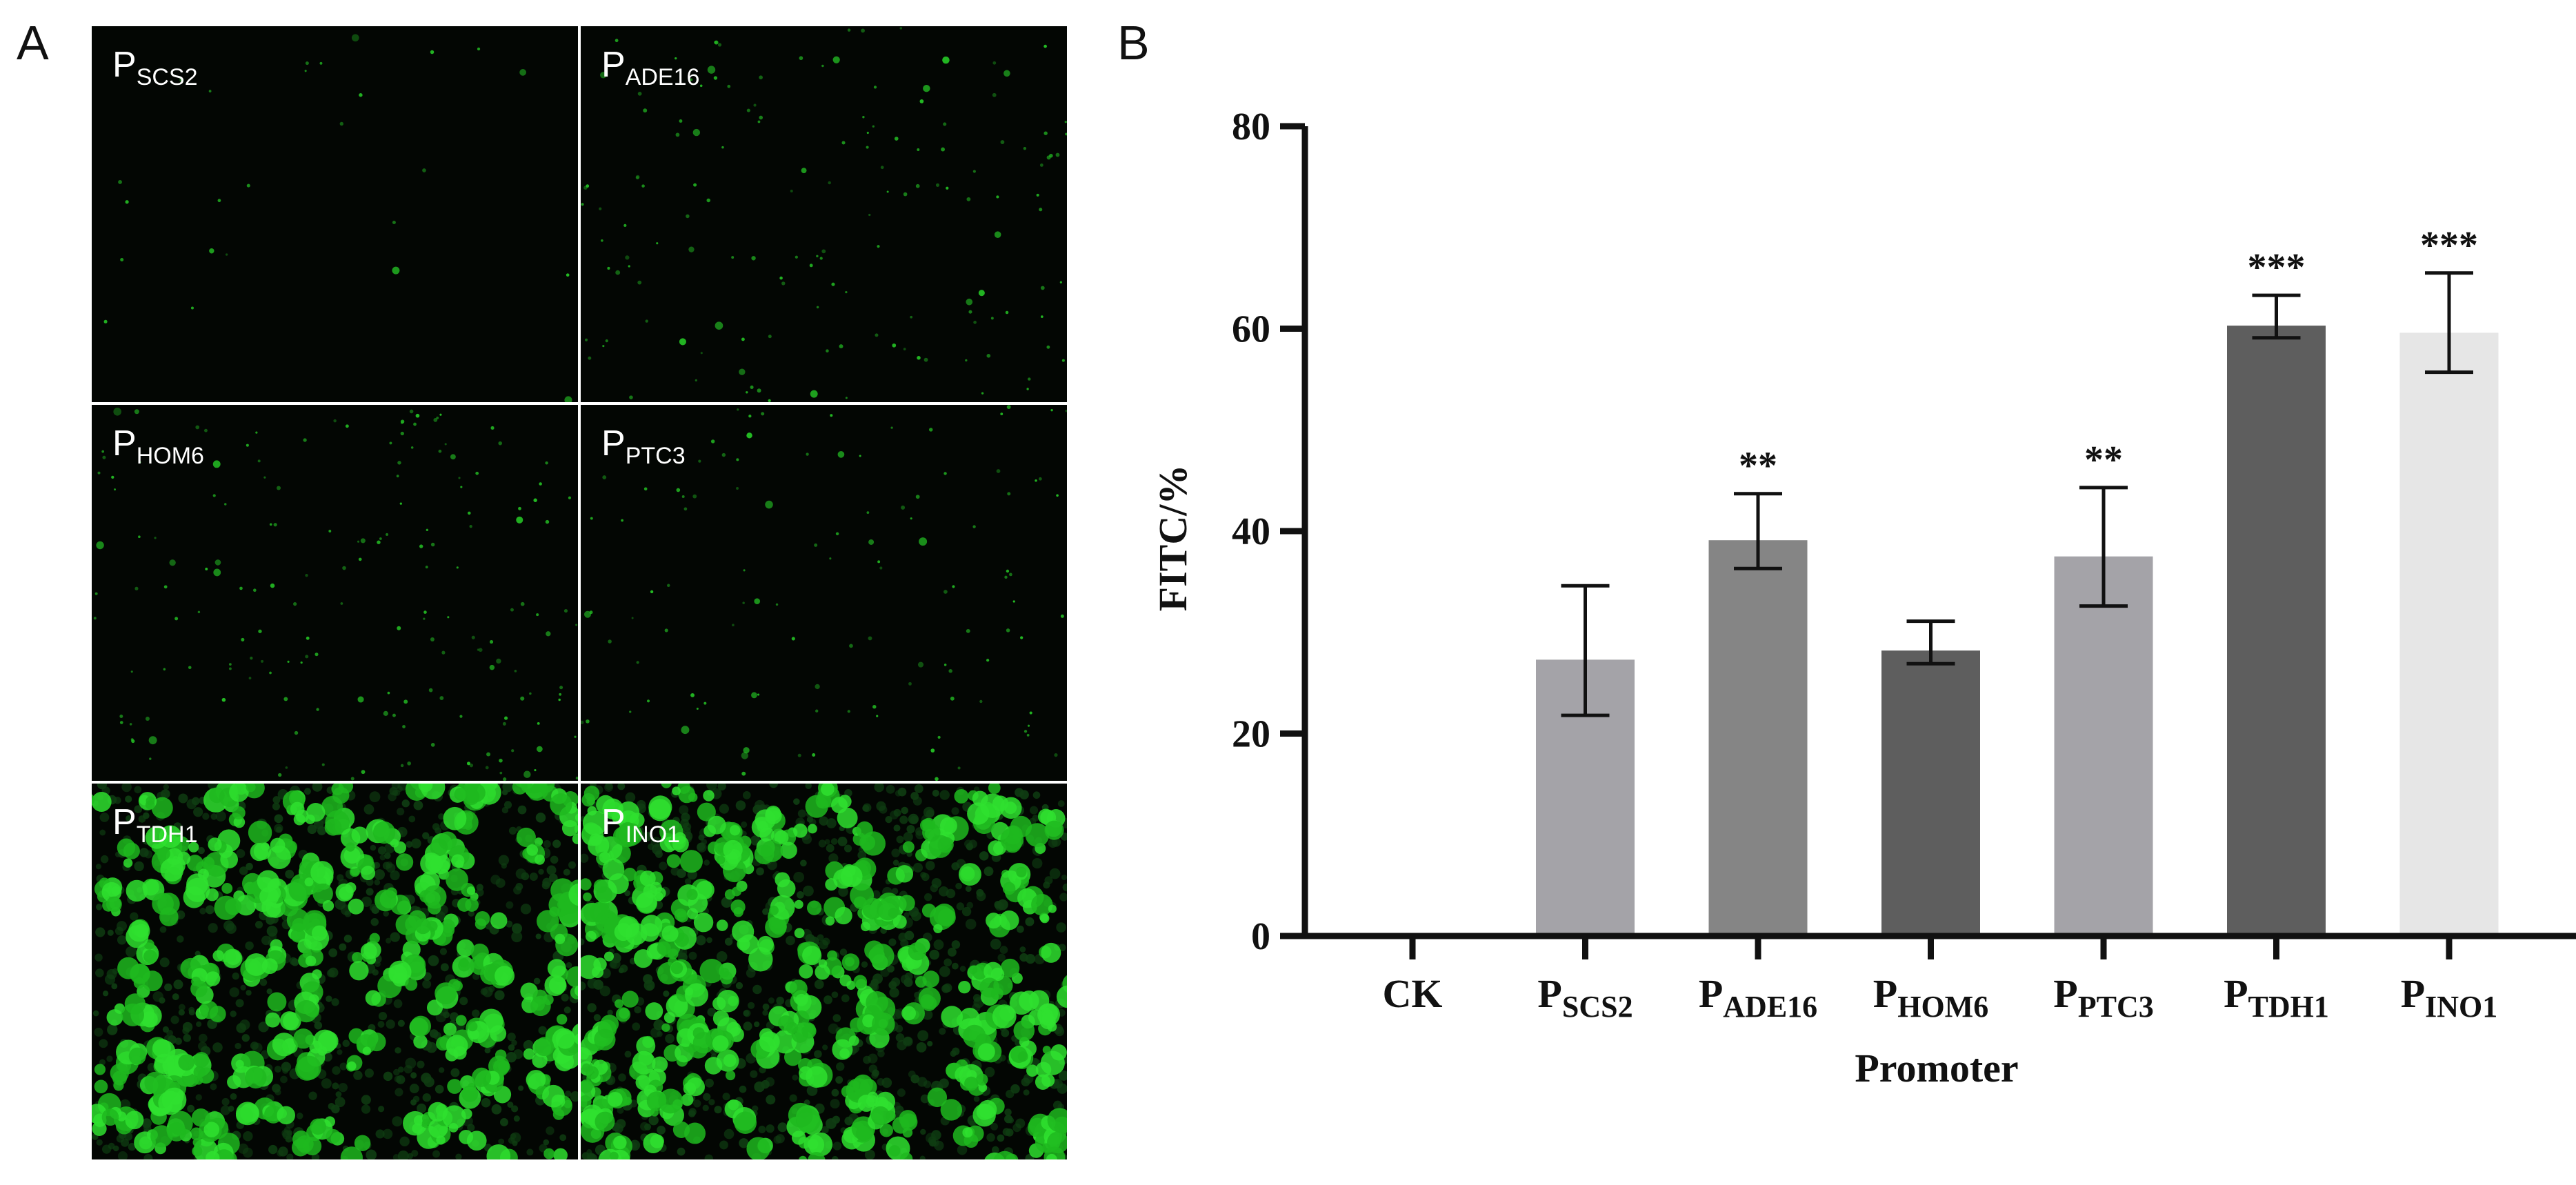 This screenshot has width=2576, height=1185. I want to click on micrograph-label: PADE16, so click(650, 67).